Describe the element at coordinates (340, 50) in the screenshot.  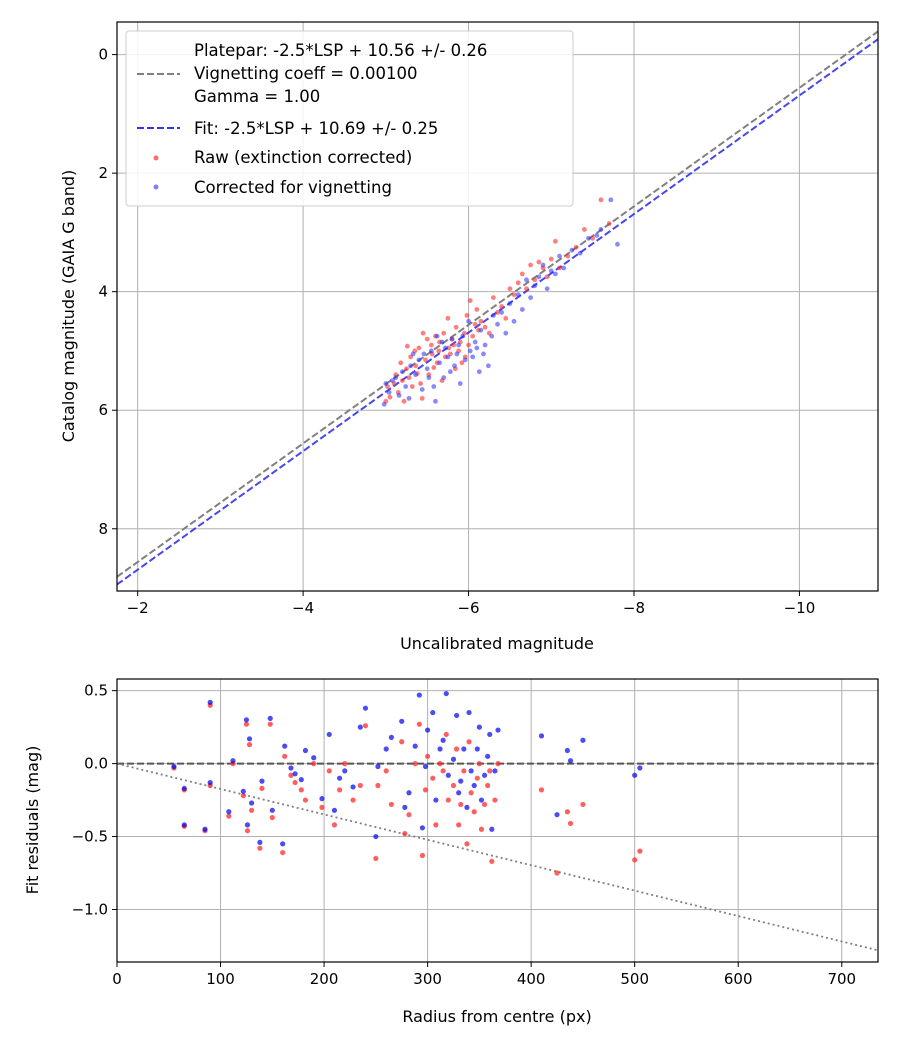
I see `legend-platepar-label: Platepar: -2.5*LSP + 10.56 +/- 0.26` at that location.